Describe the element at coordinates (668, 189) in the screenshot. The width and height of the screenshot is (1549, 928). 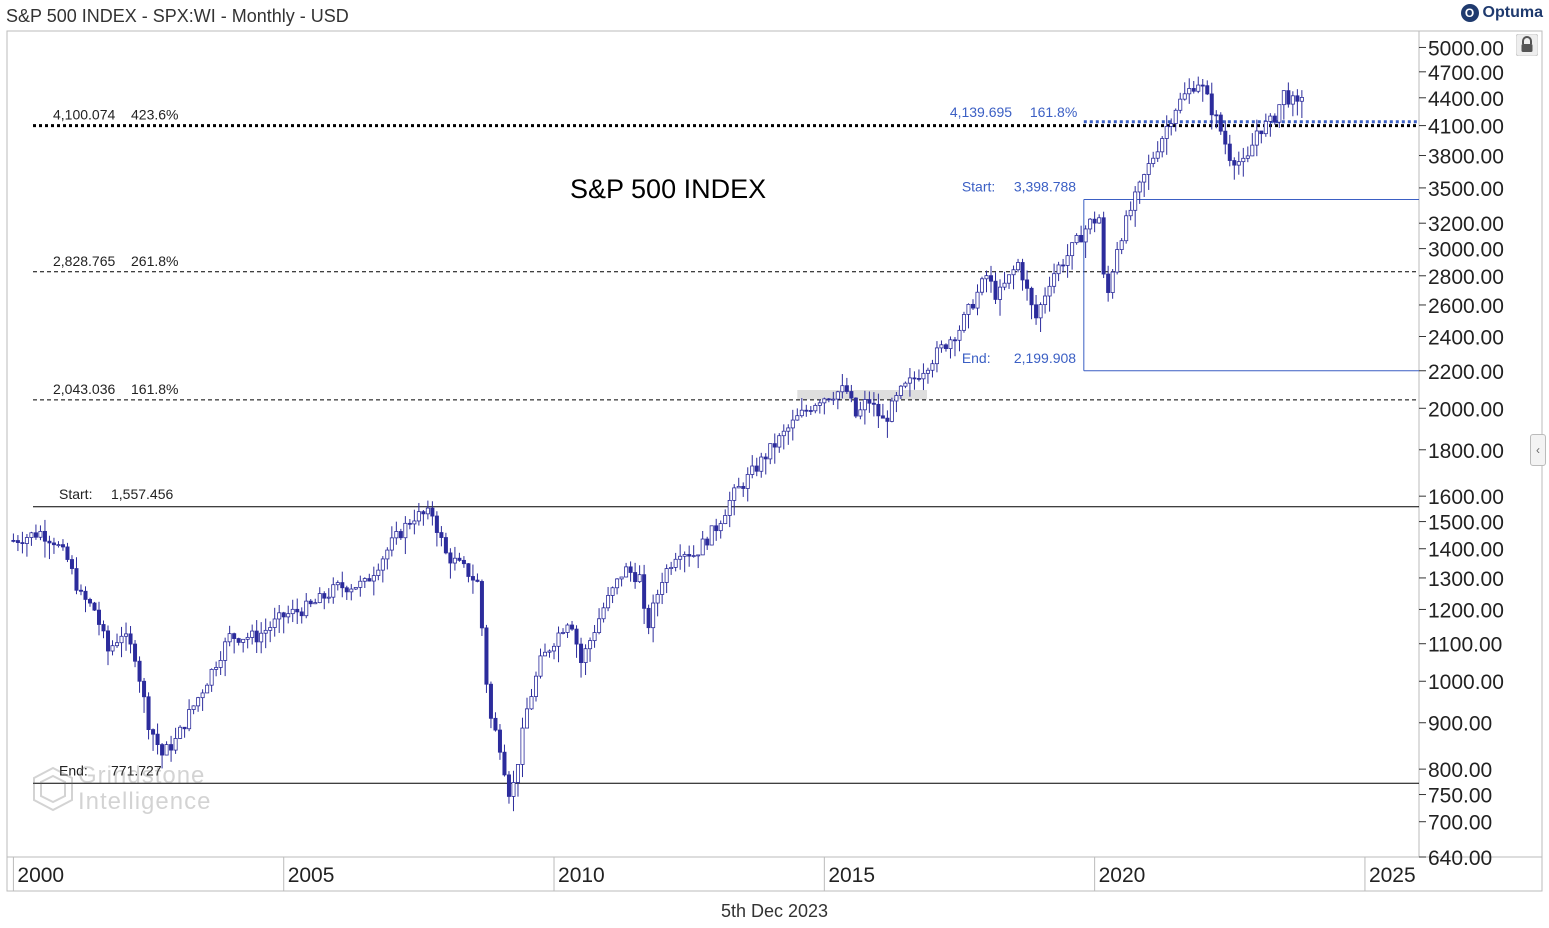
I see `chart-title: S&P 500 INDEX` at that location.